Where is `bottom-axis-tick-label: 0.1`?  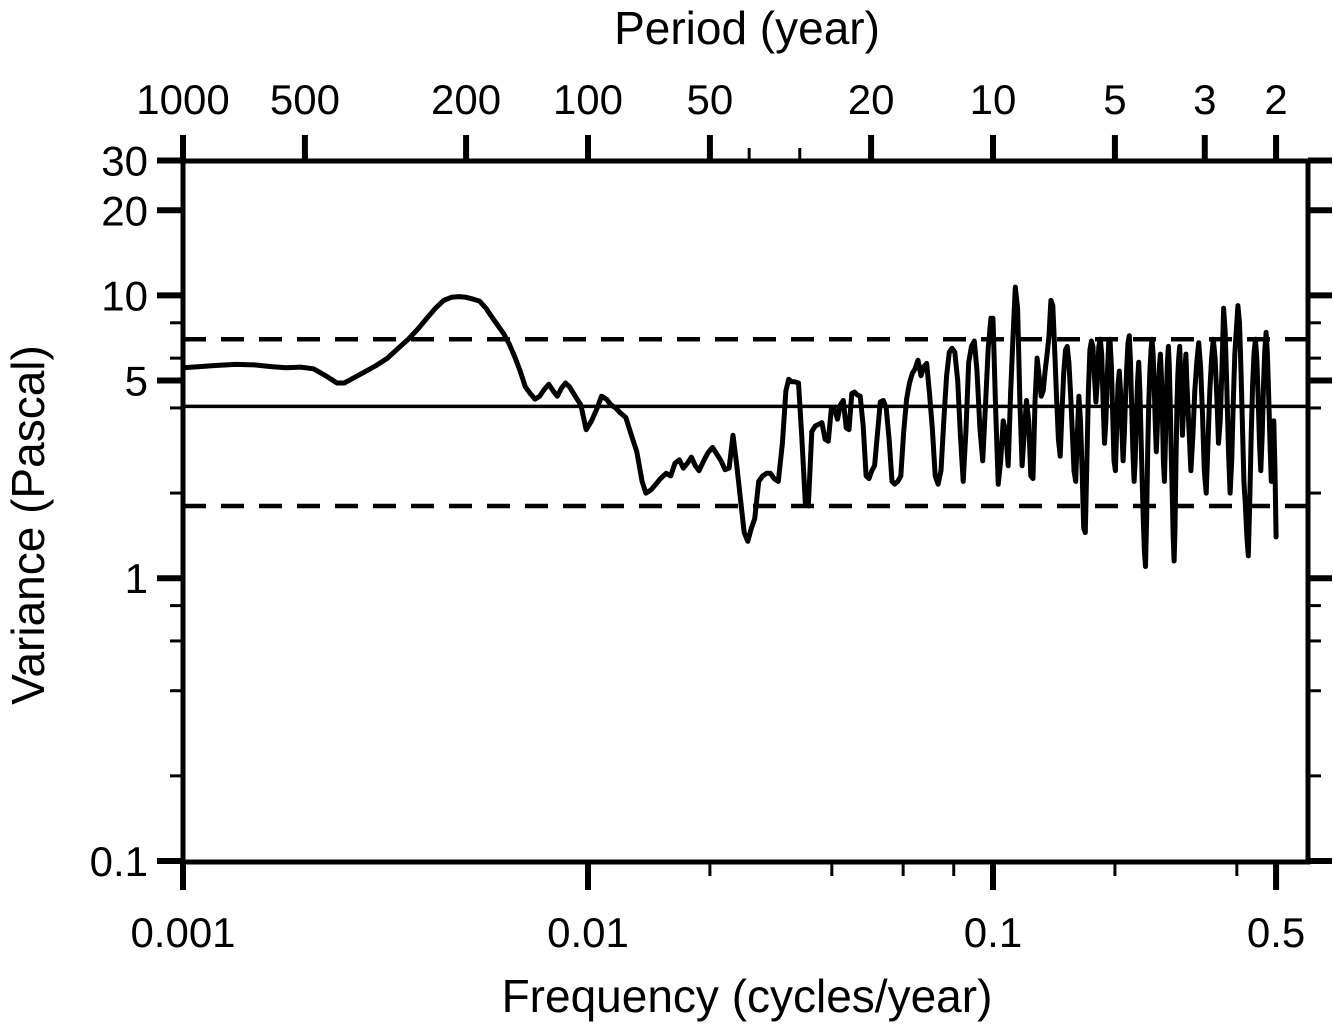 bottom-axis-tick-label: 0.1 is located at coordinates (993, 932).